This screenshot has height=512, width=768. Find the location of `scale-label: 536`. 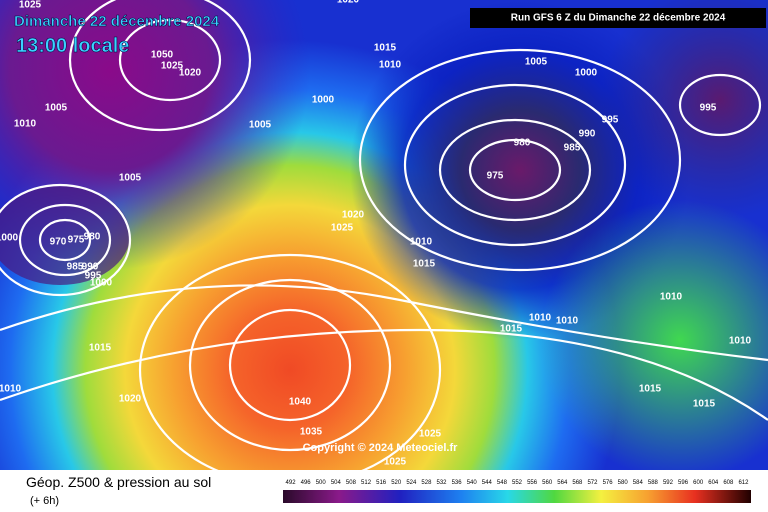

scale-label: 536 is located at coordinates (457, 483).